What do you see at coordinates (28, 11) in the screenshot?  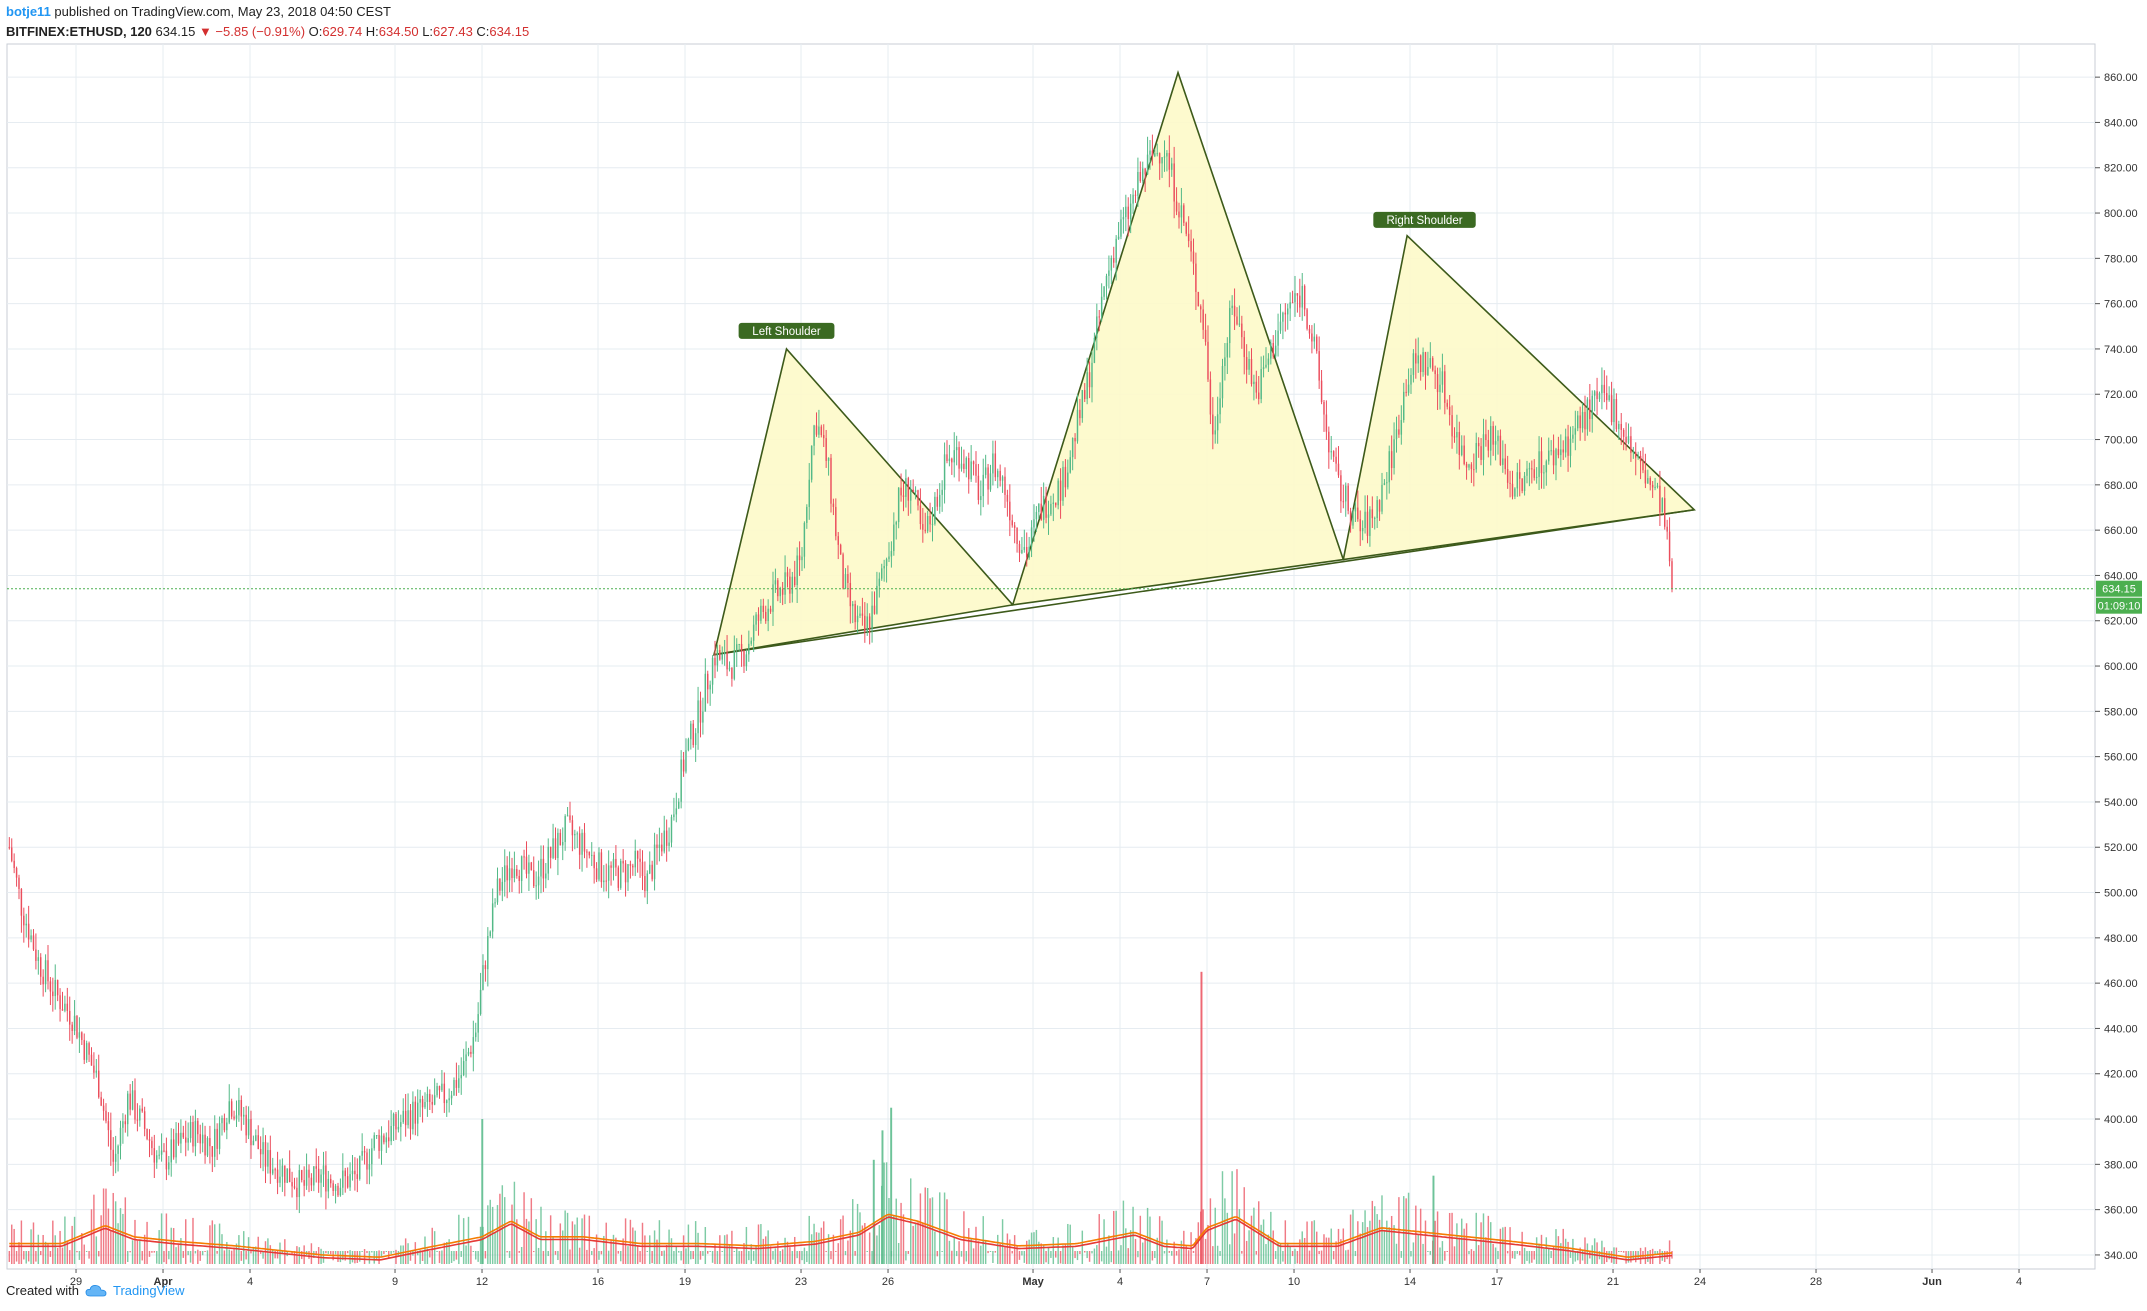 I see `author-link: botje11` at bounding box center [28, 11].